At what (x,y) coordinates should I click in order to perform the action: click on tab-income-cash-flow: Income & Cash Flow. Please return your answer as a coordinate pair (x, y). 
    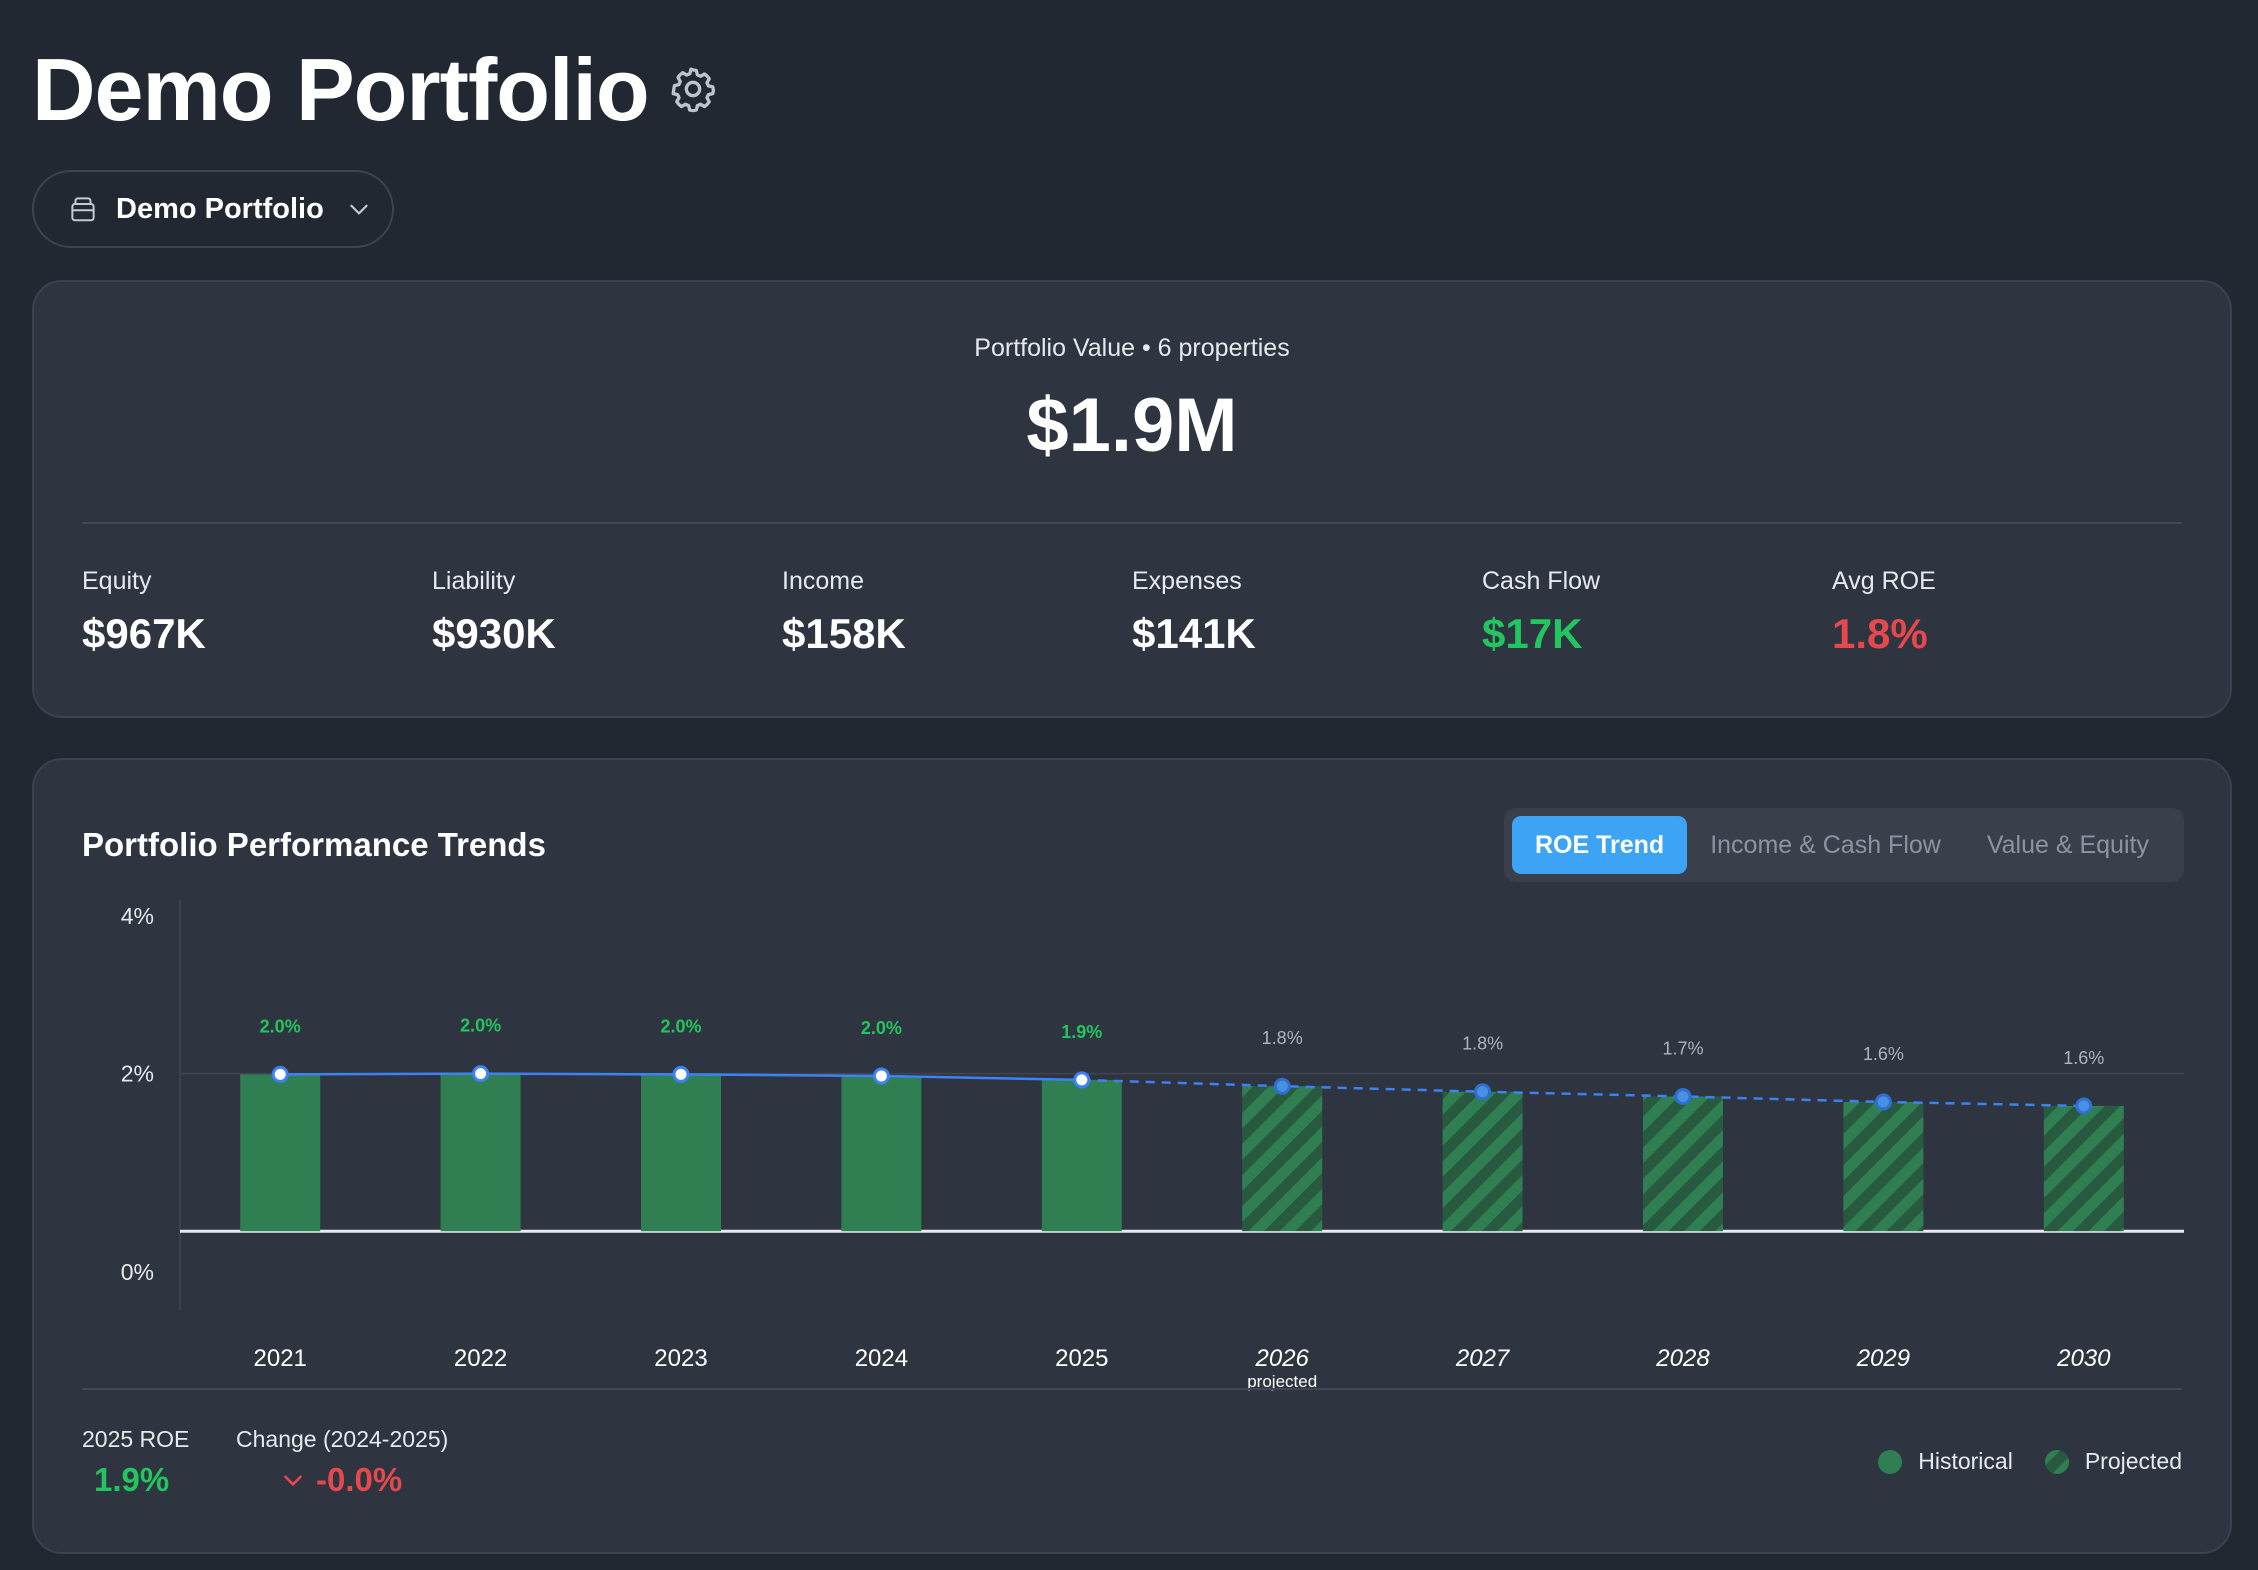
    Looking at the image, I should click on (1825, 844).